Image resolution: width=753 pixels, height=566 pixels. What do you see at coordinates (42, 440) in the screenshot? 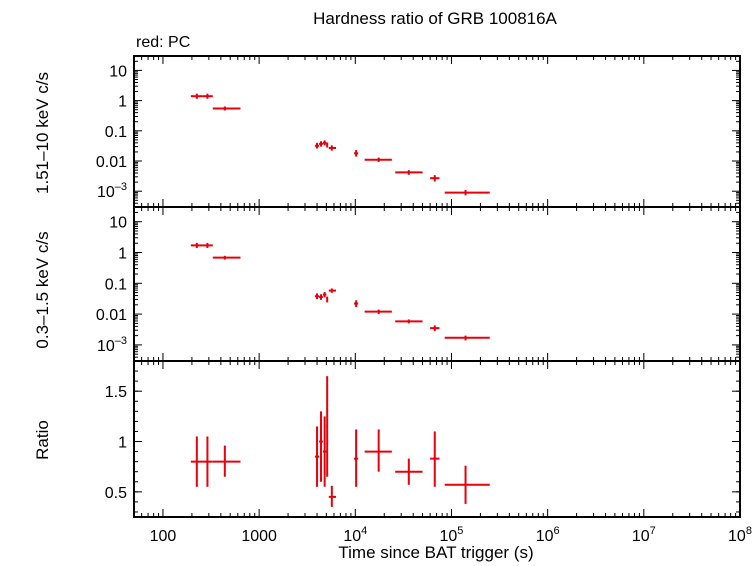
I see `y-axis-label-ratio: Ratio` at bounding box center [42, 440].